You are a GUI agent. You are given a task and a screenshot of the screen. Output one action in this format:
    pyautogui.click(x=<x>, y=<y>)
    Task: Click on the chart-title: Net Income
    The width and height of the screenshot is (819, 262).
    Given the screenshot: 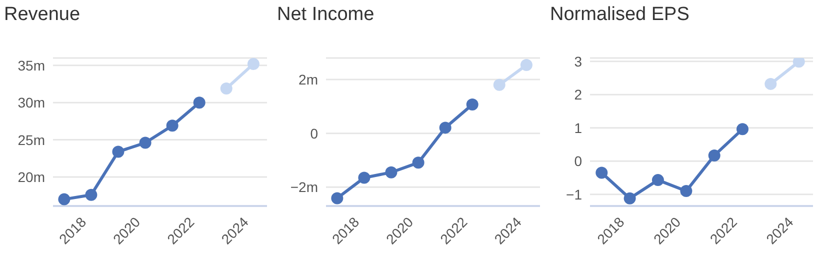 What is the action you would take?
    pyautogui.click(x=326, y=15)
    